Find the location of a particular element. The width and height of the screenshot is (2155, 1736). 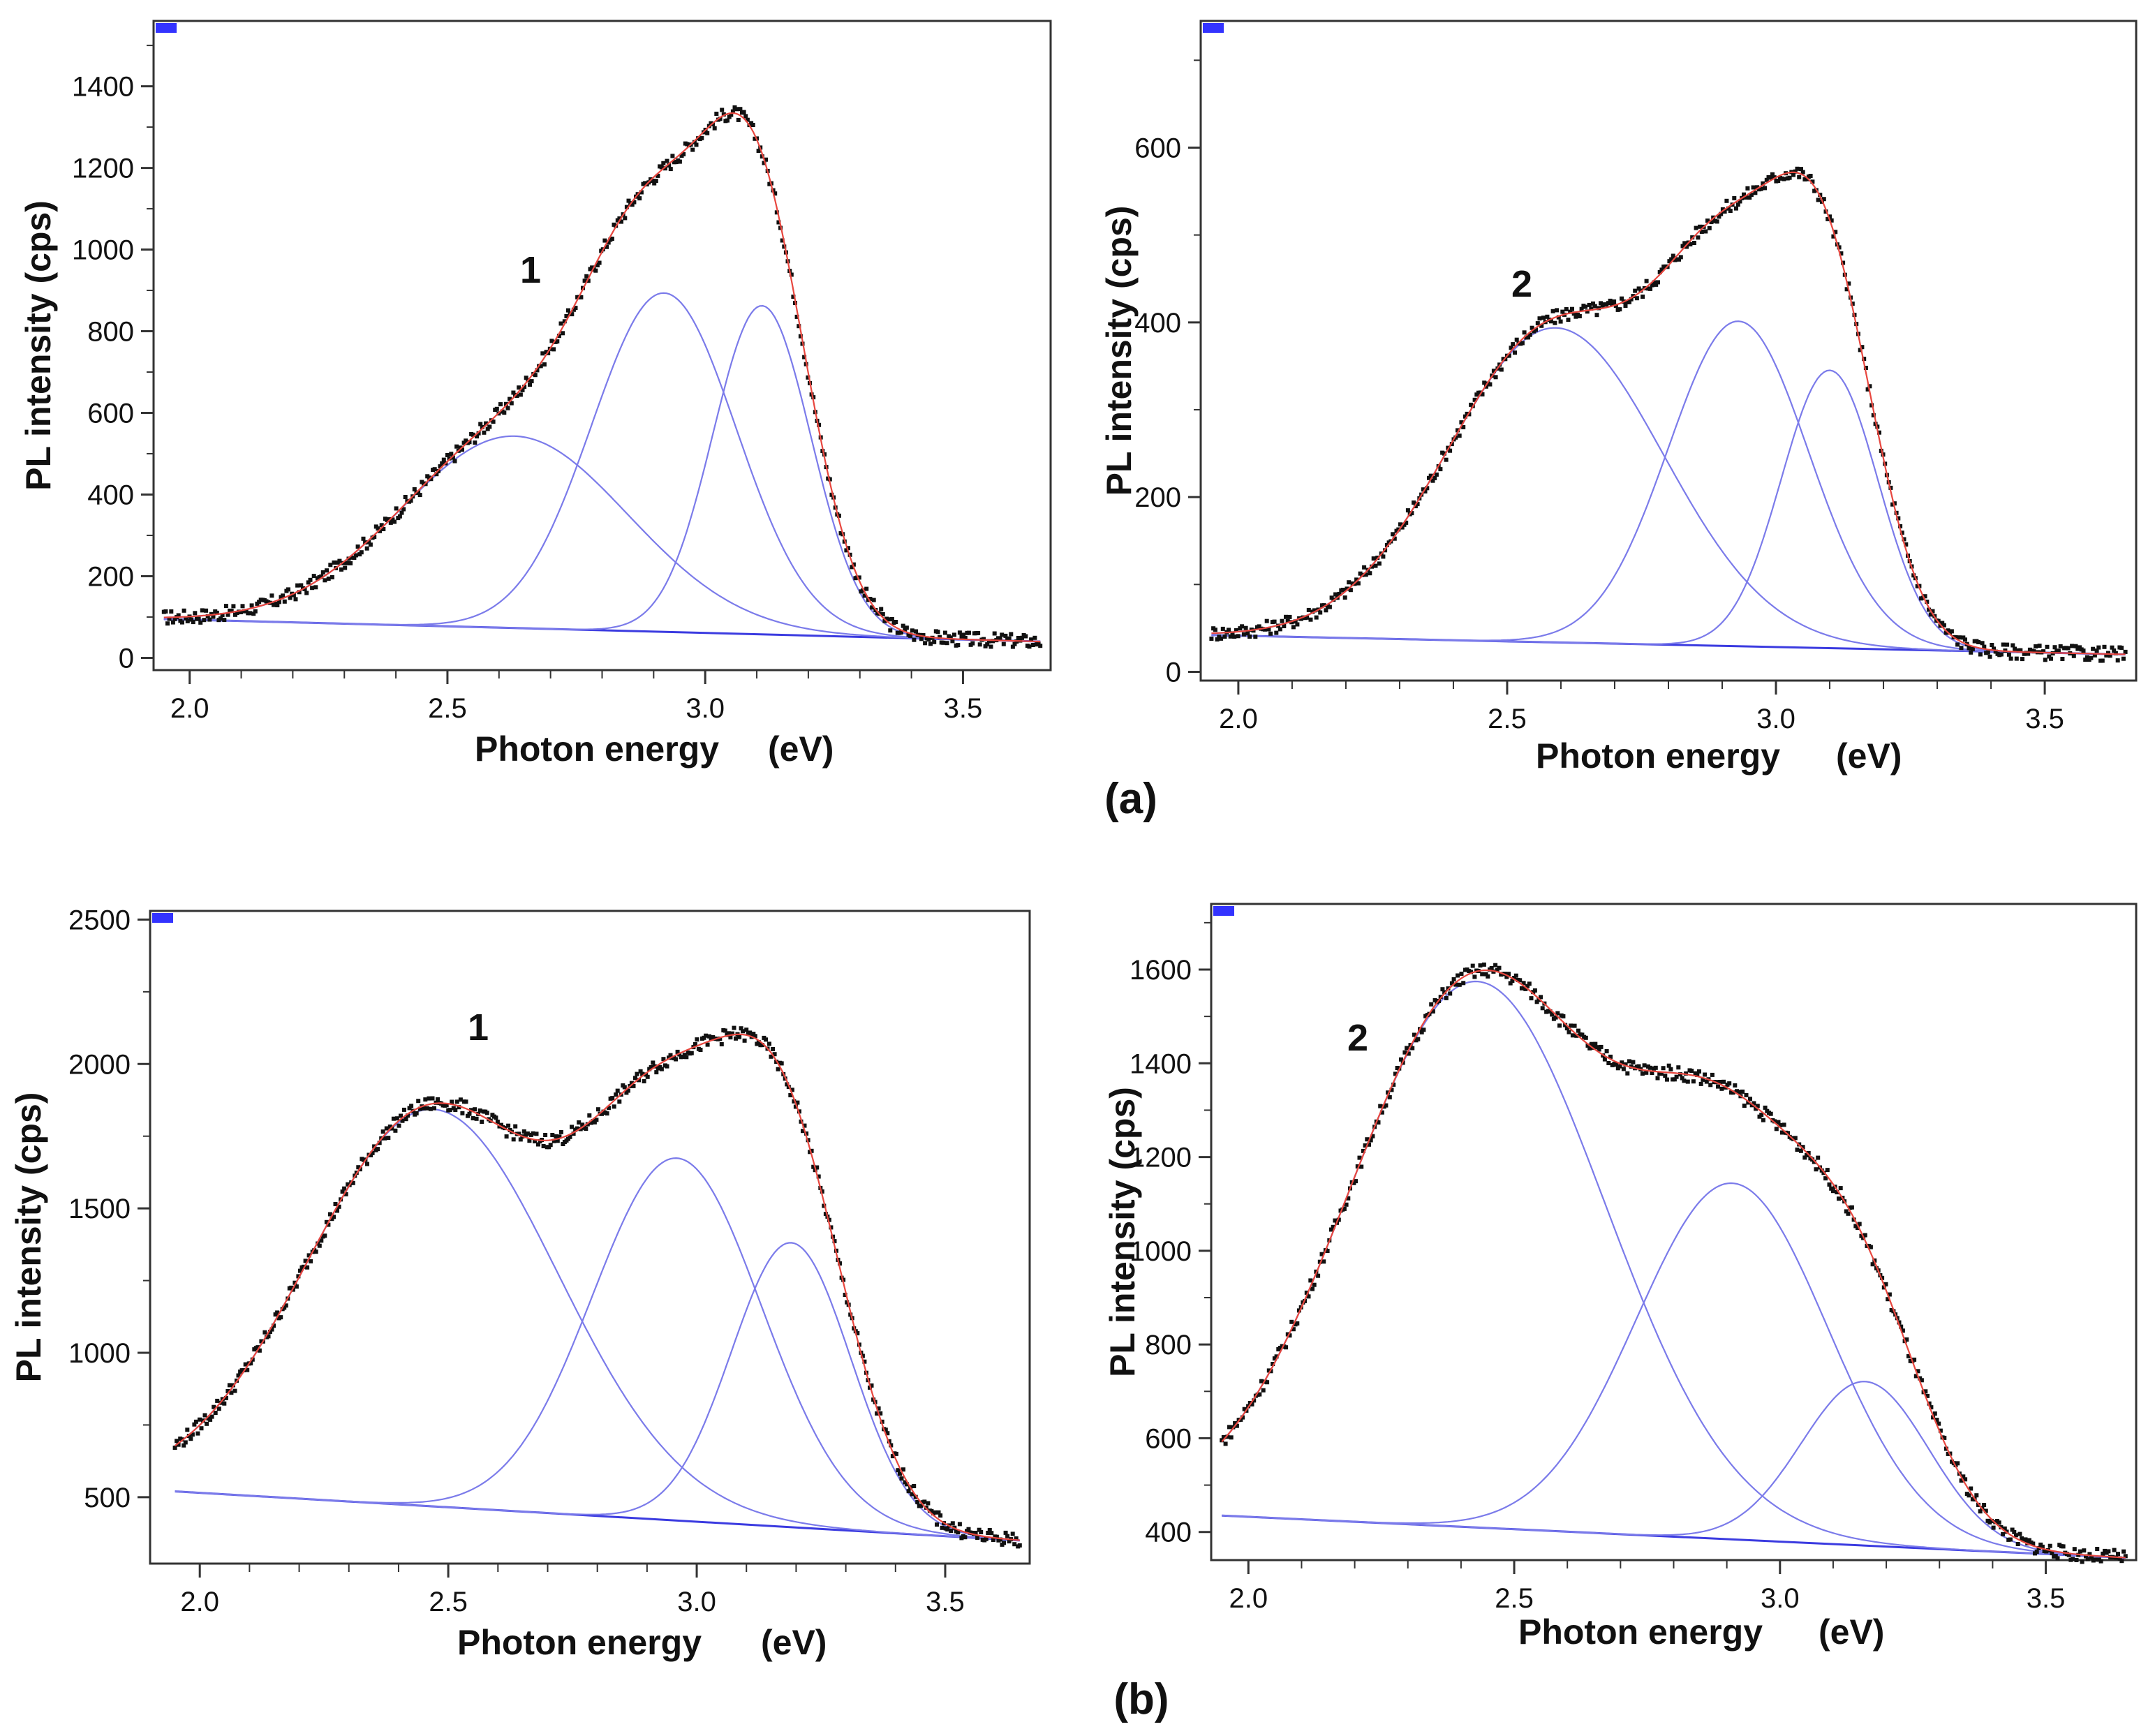

y-tick-label: 600 is located at coordinates (1168, 1438).